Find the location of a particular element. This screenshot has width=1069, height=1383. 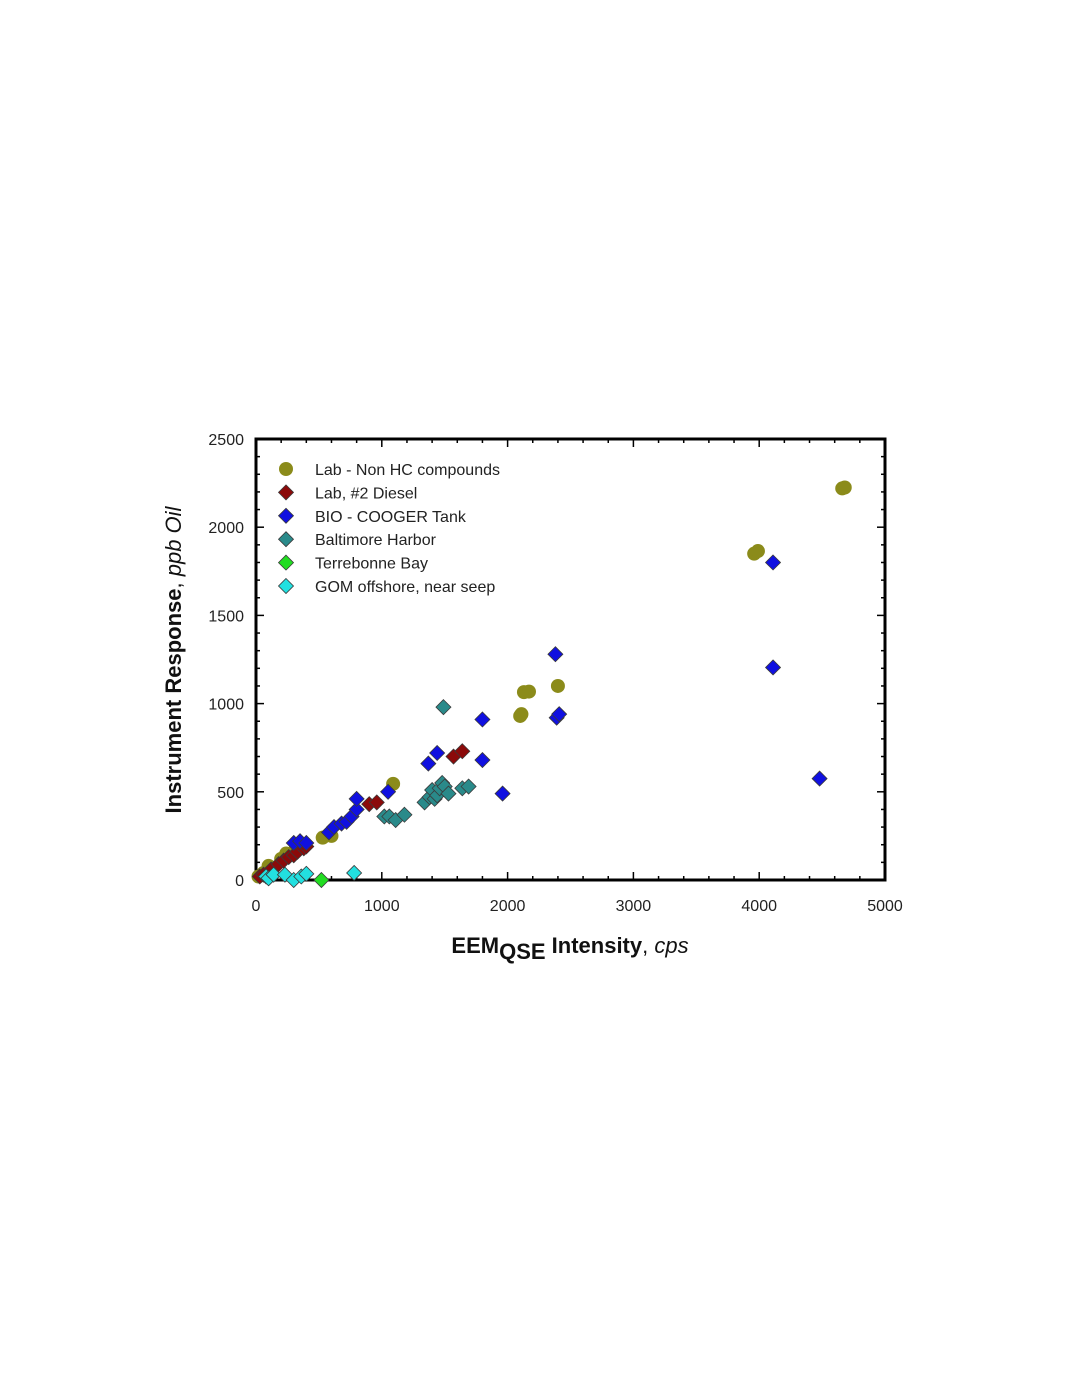

y-tick-label: 0 is located at coordinates (239, 881).